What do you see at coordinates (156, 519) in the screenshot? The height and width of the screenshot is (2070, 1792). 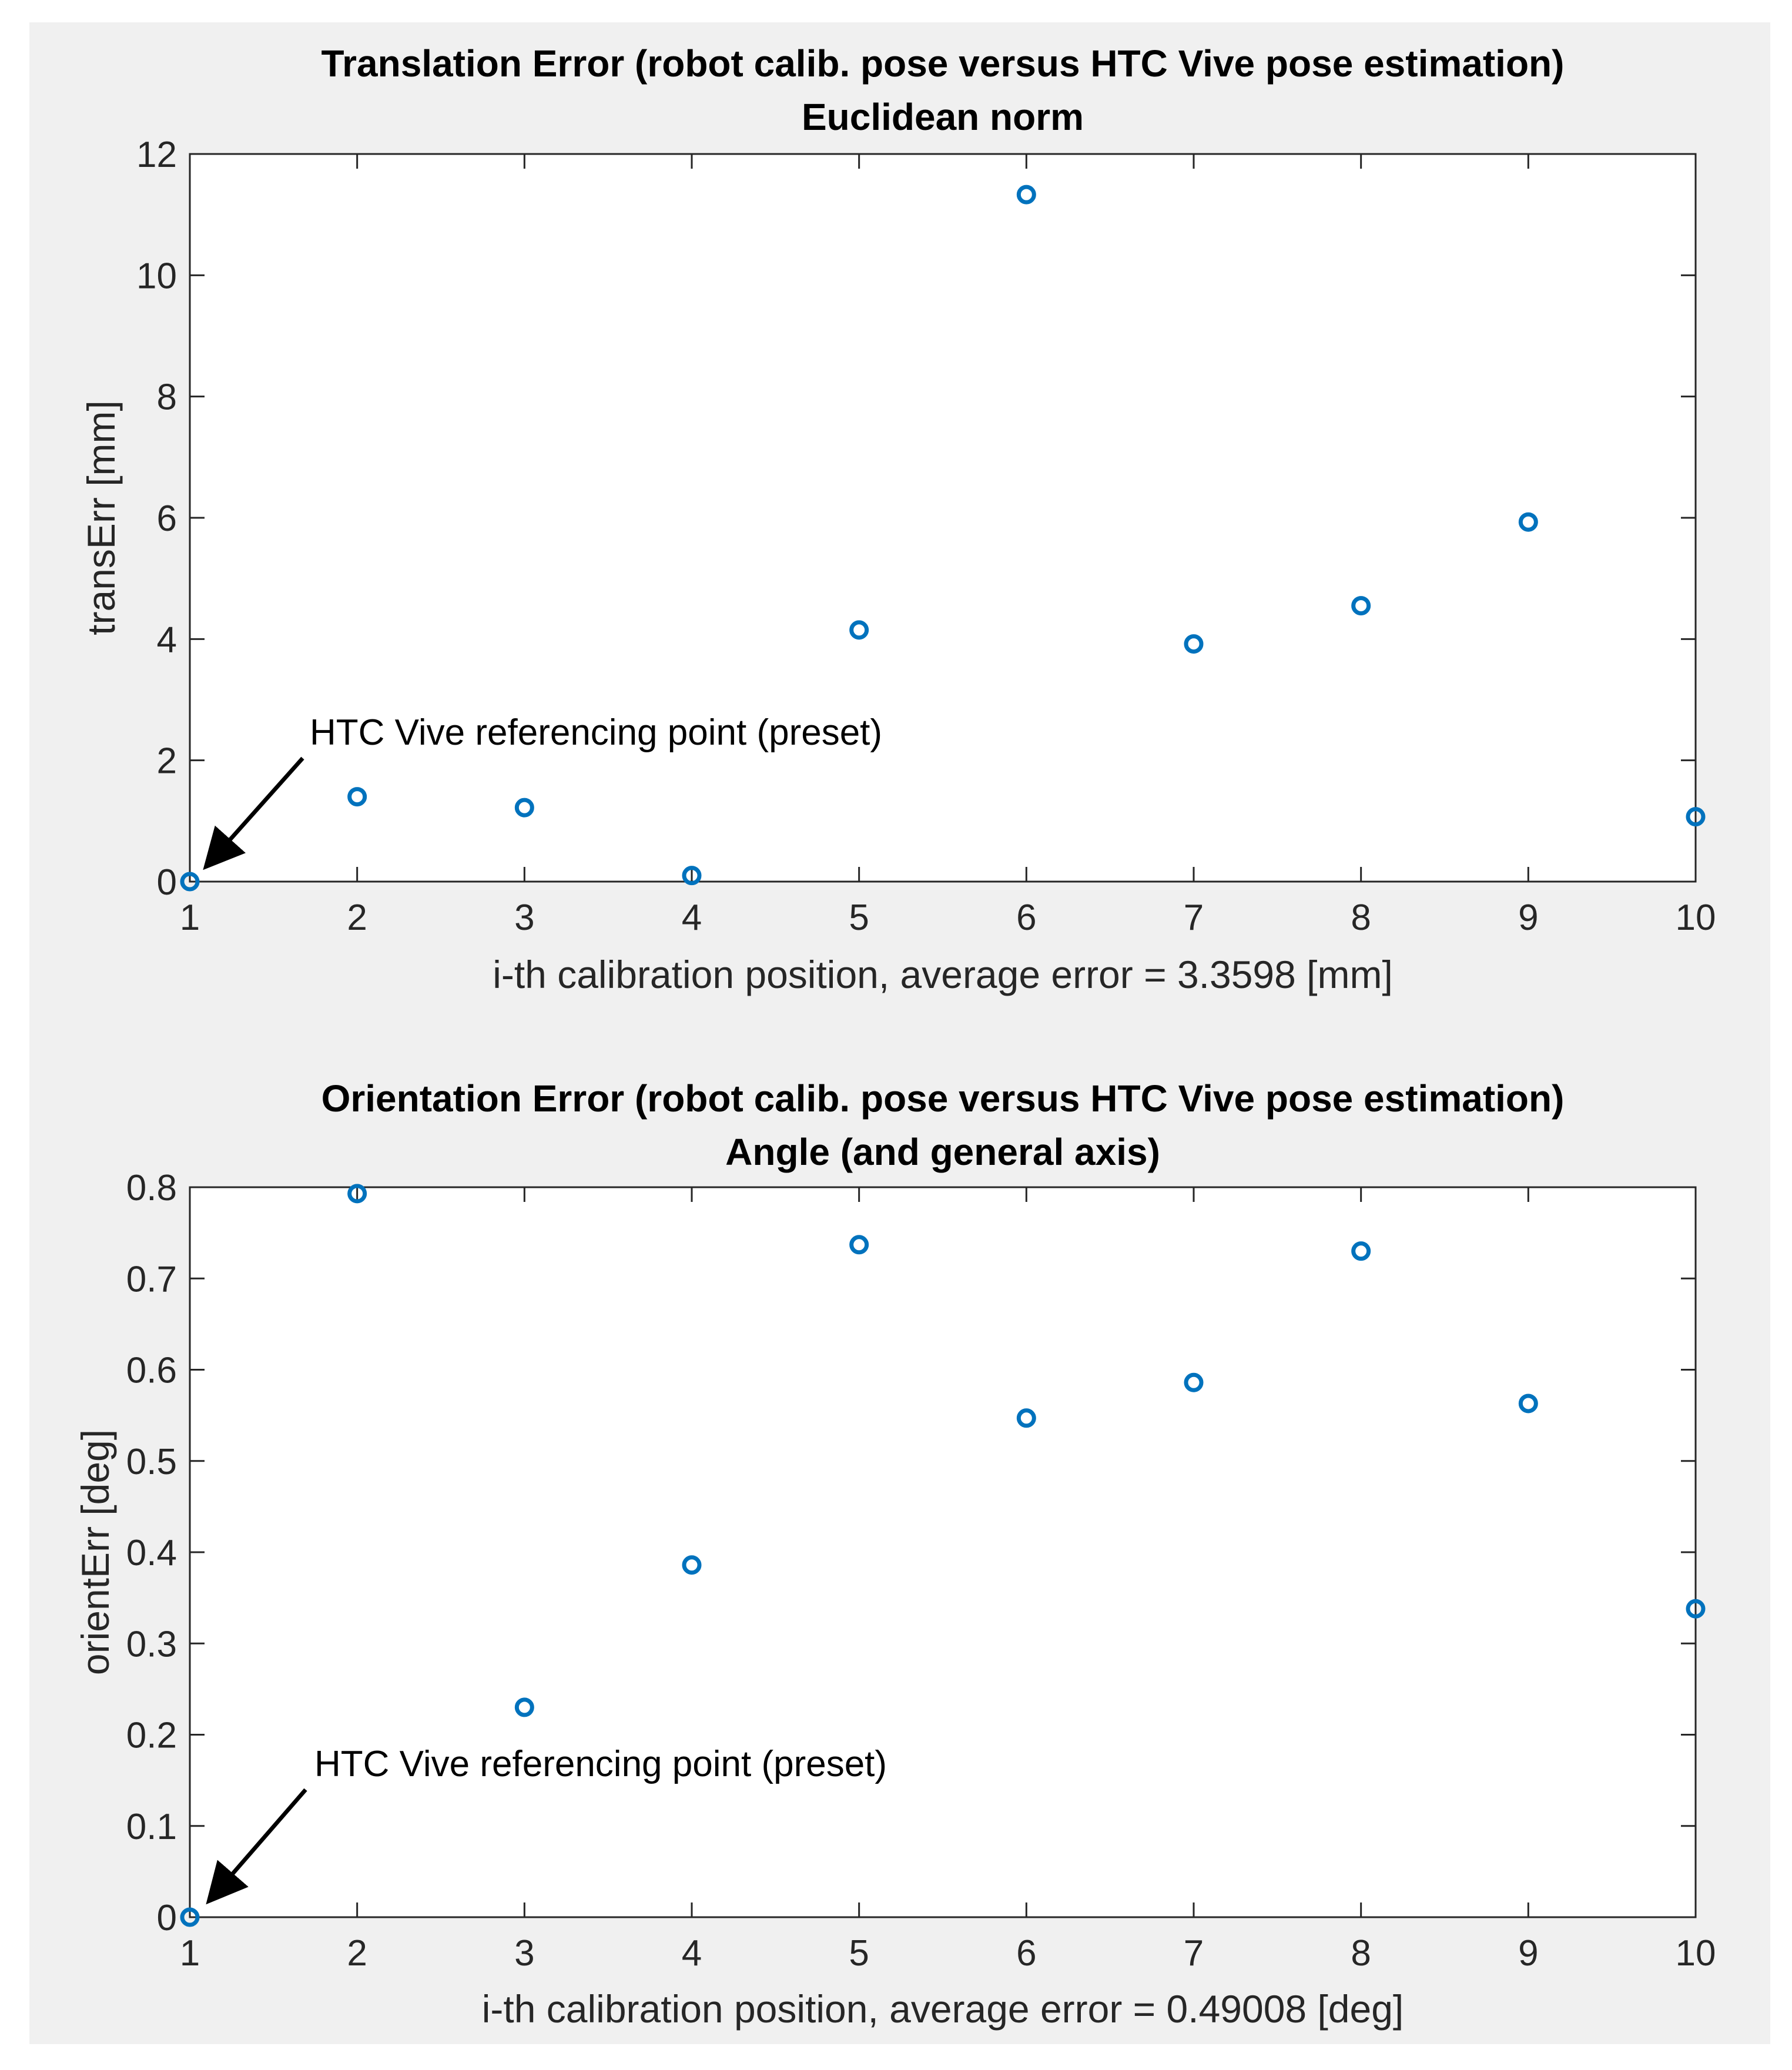 I see `y-tick-labels: 0 2 4 6 8 10 12` at bounding box center [156, 519].